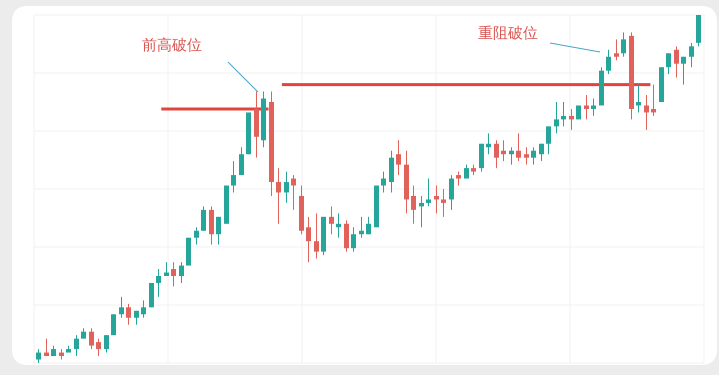 This screenshot has width=719, height=375. What do you see at coordinates (508, 33) in the screenshot?
I see `annotation: 重阻破位` at bounding box center [508, 33].